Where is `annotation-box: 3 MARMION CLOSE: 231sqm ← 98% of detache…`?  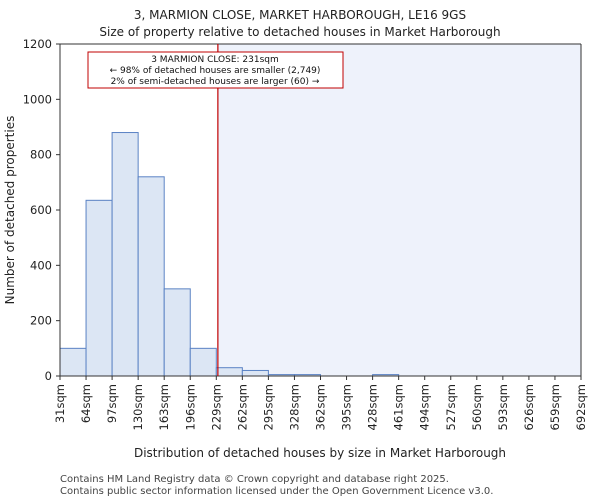
annotation-box: 3 MARMION CLOSE: 231sqm ← 98% of detache… is located at coordinates (215, 70).